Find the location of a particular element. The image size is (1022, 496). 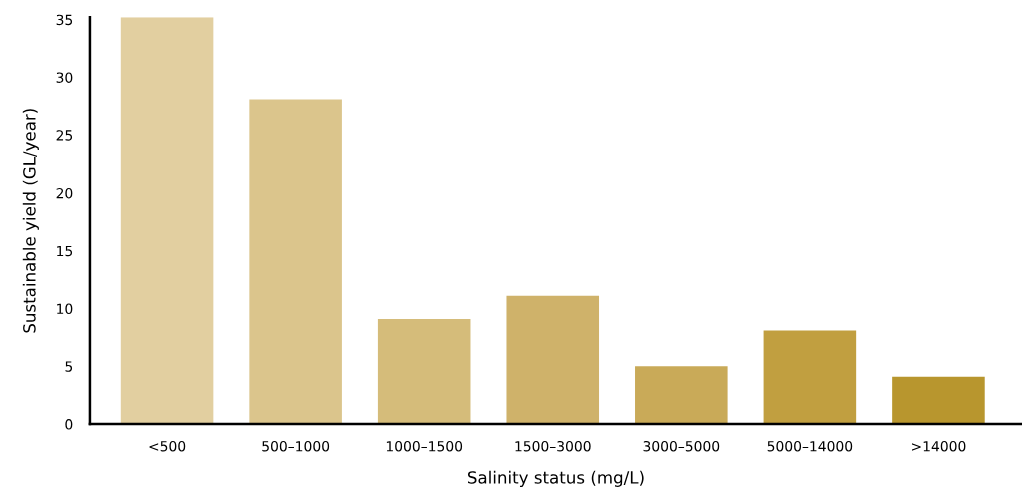

x-tick-label: >14000 is located at coordinates (939, 446).